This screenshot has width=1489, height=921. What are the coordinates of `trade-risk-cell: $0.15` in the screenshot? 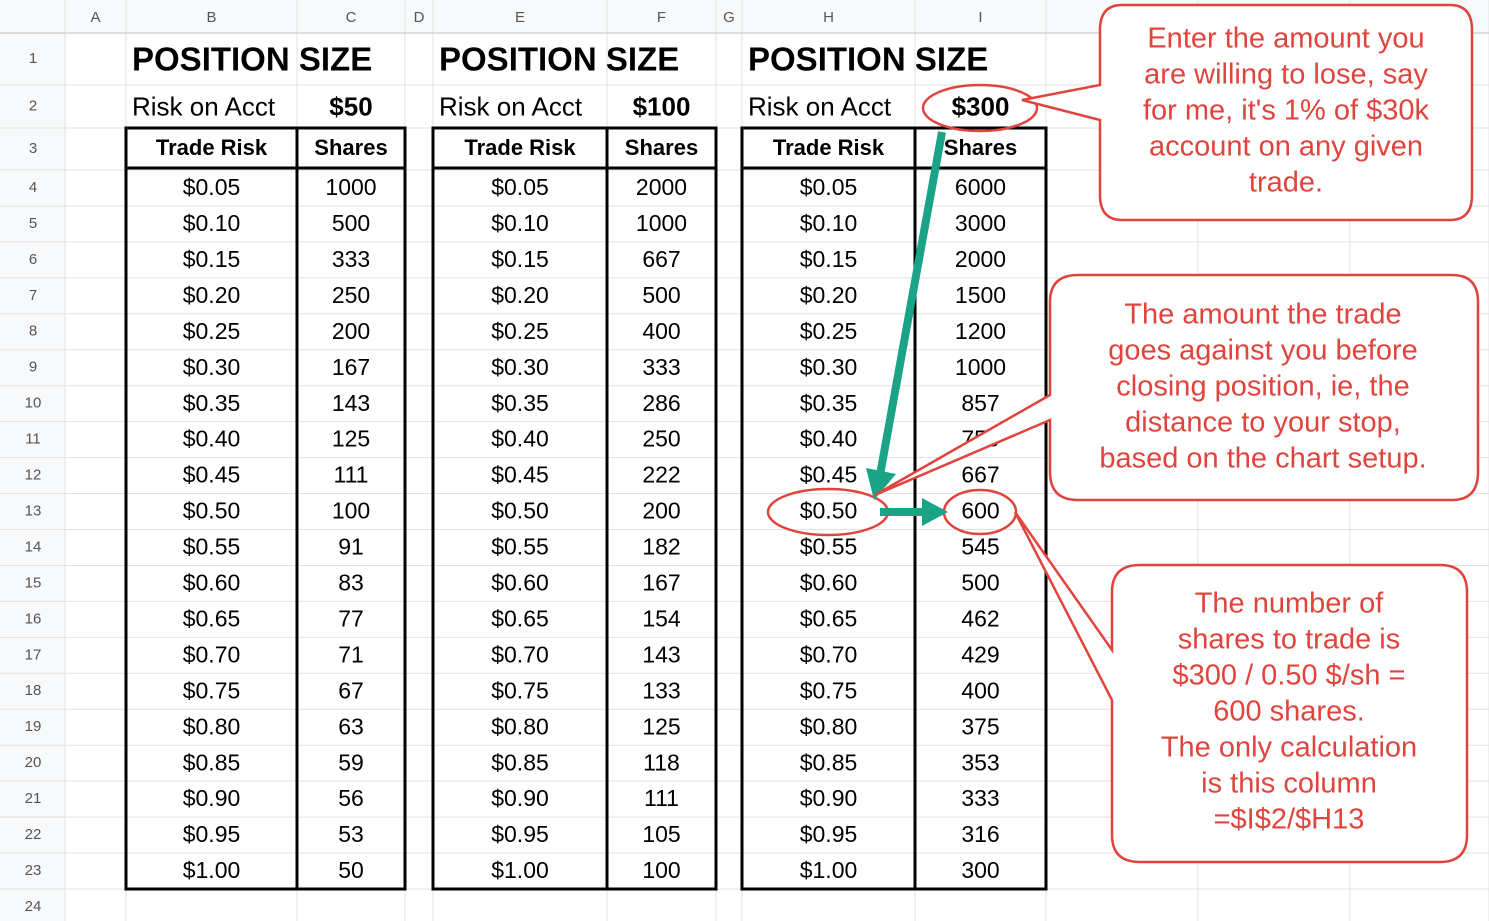 It's located at (829, 259).